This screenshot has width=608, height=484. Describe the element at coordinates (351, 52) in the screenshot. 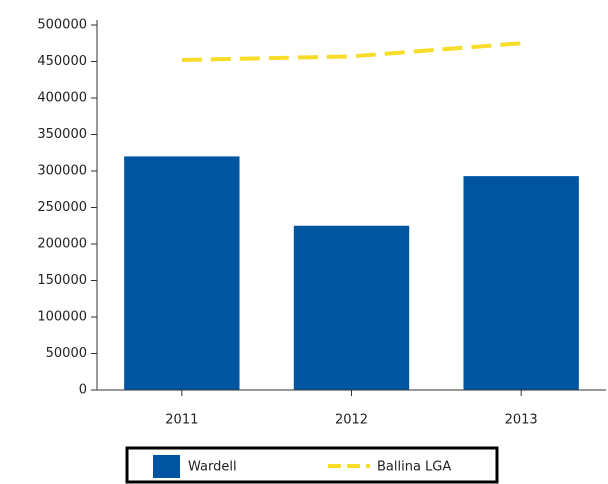

I see `line` at that location.